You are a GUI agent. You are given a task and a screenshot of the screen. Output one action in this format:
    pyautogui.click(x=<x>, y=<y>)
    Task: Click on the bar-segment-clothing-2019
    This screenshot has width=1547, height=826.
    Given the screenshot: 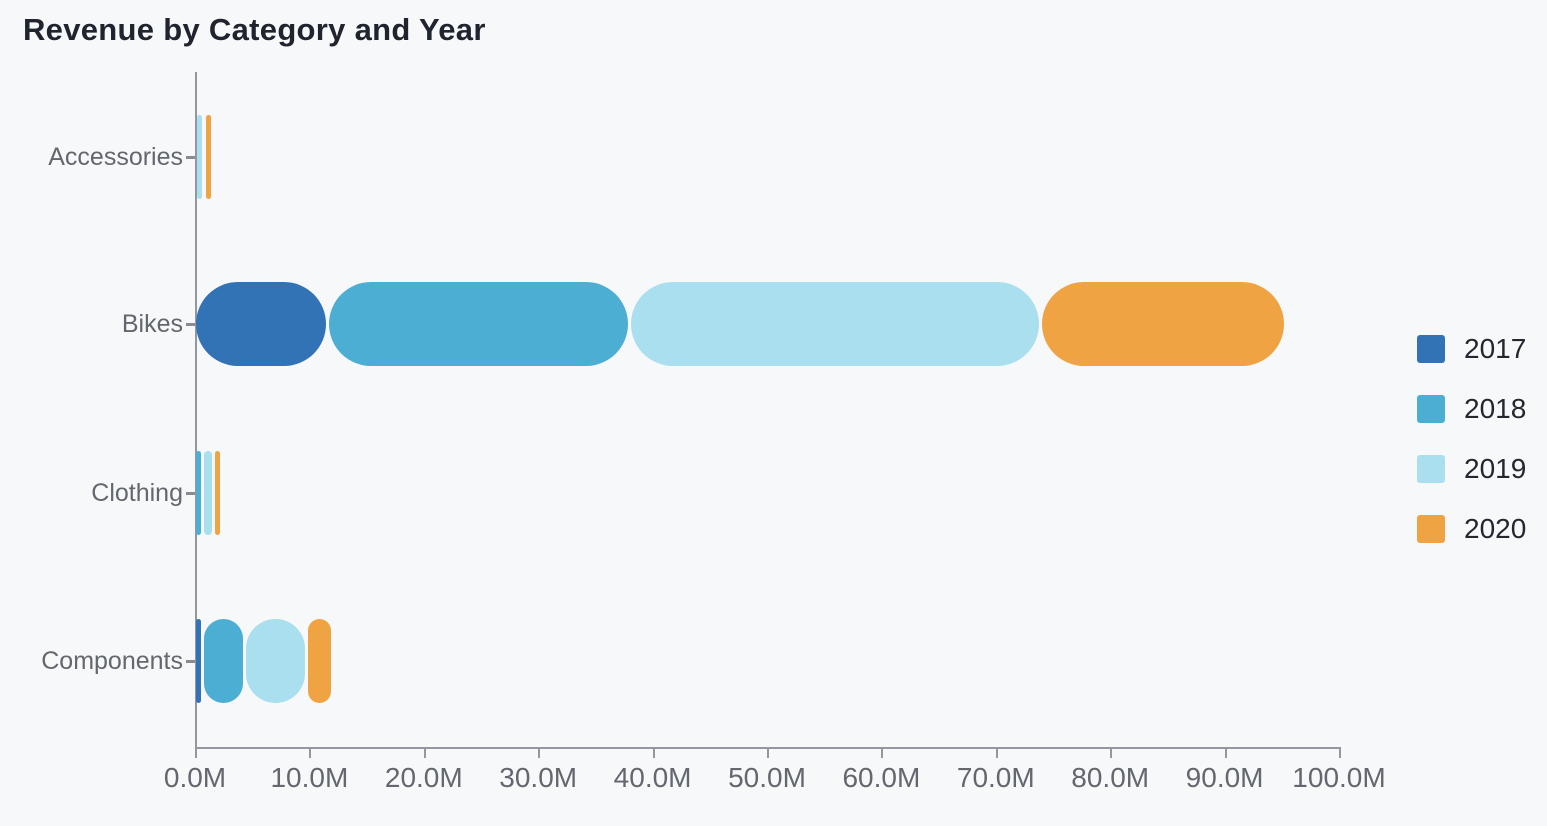 What is the action you would take?
    pyautogui.click(x=207, y=493)
    